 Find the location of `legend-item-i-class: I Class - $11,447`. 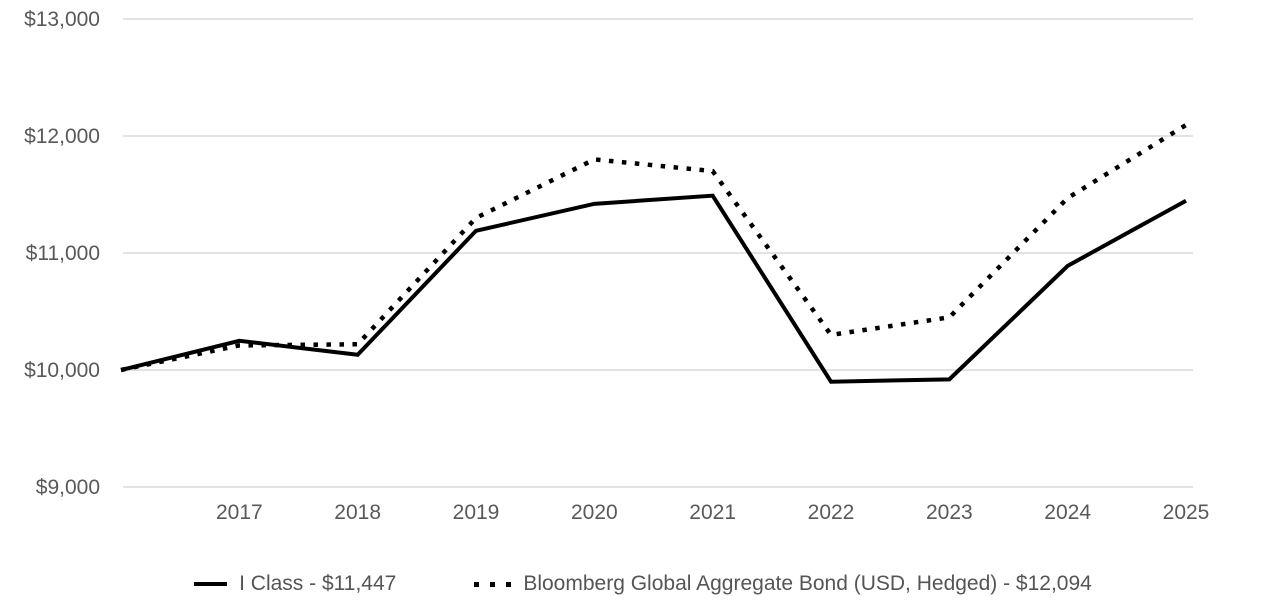

legend-item-i-class: I Class - $11,447 is located at coordinates (295, 584).